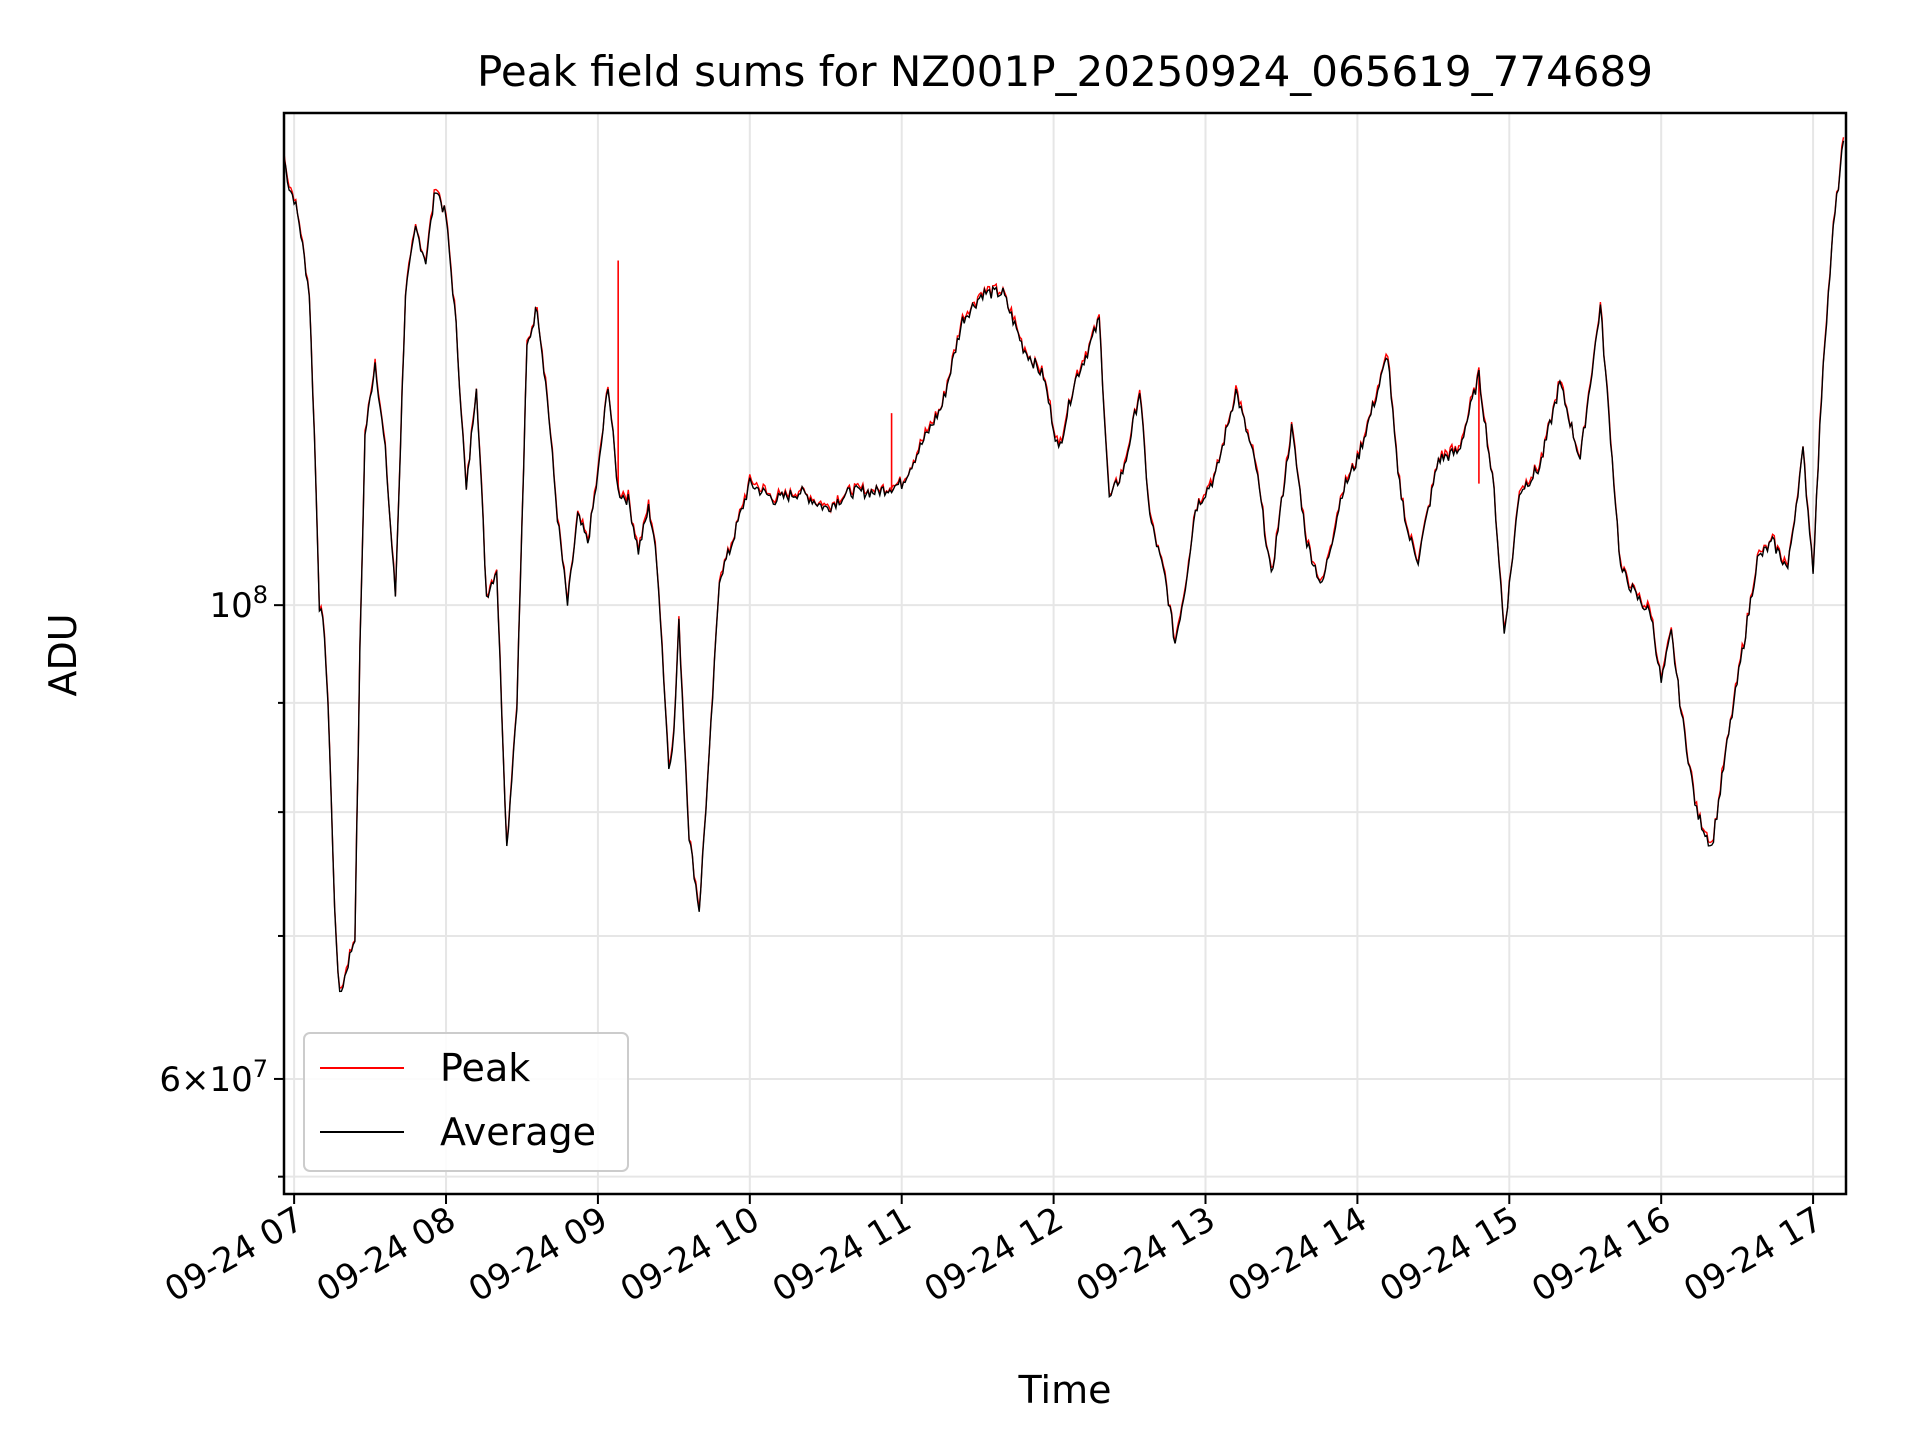 This screenshot has width=1920, height=1440. What do you see at coordinates (63, 654) in the screenshot?
I see `y-axis-label: ADU` at bounding box center [63, 654].